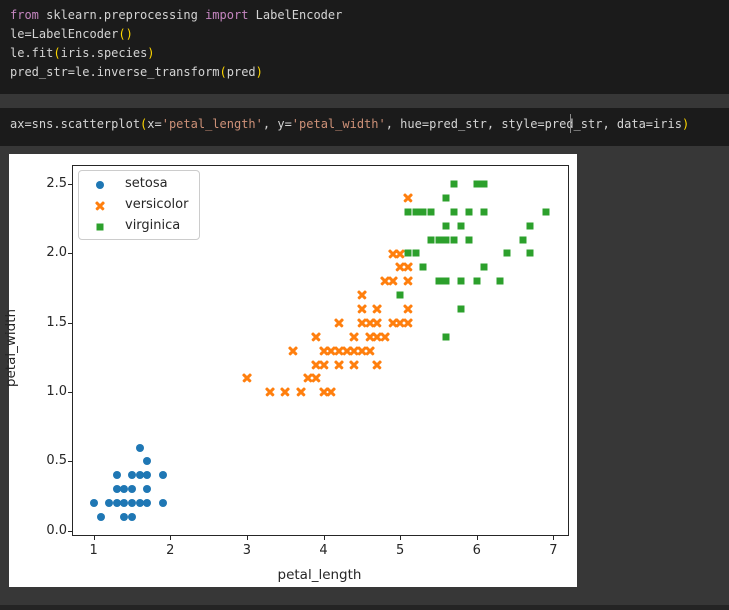 The height and width of the screenshot is (610, 729). I want to click on x-tick-label: 1, so click(93, 550).